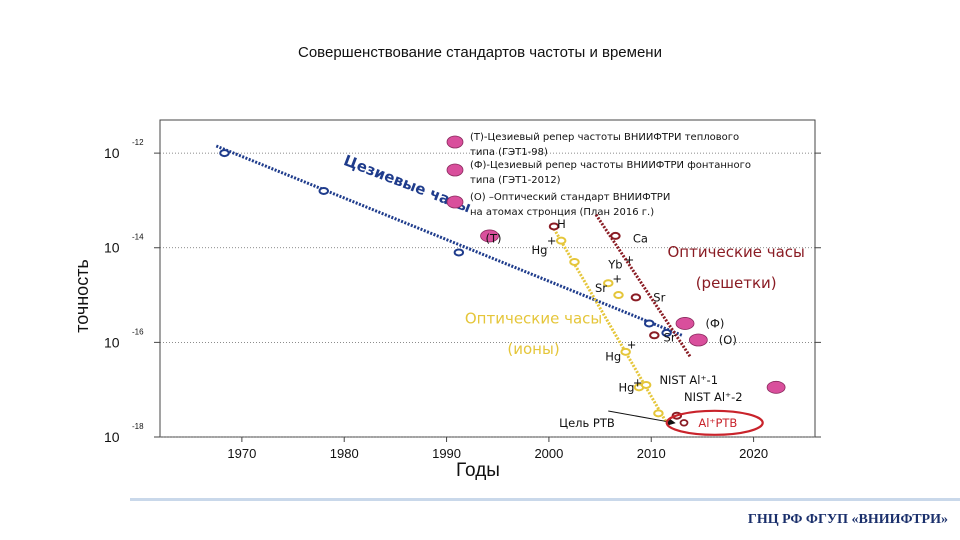 This screenshot has height=540, width=960. I want to click on y-tick-exponent: -12, so click(138, 142).